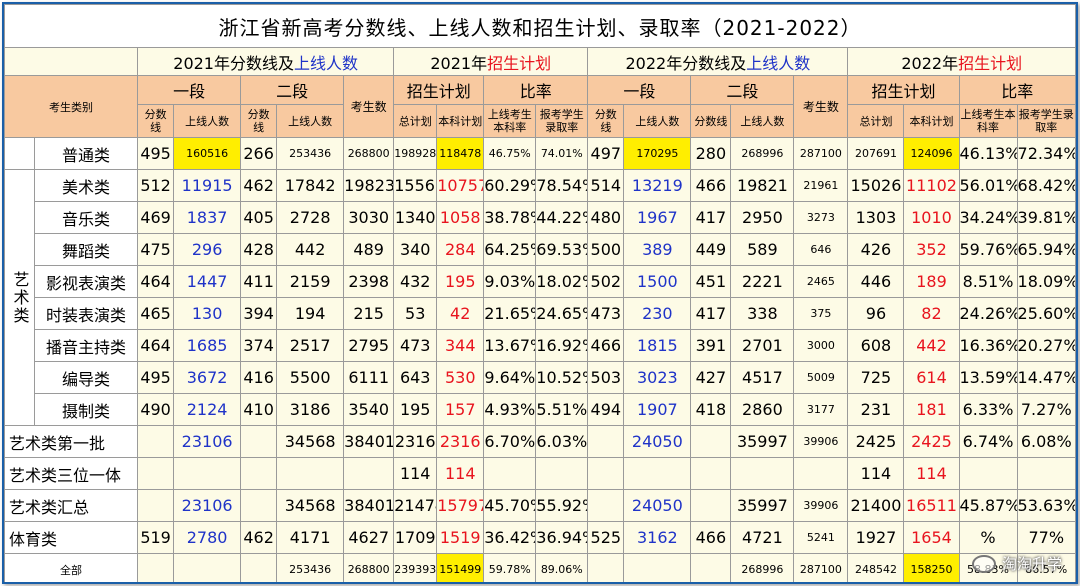 The width and height of the screenshot is (1080, 586). Describe the element at coordinates (931, 153) in the screenshot. I see `cell-2022-6: 124096` at that location.